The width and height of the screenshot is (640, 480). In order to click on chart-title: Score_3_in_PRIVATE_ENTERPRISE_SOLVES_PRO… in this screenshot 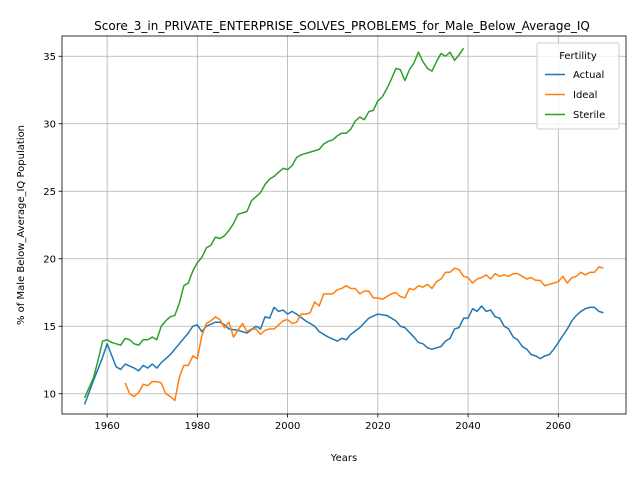, I will do `click(342, 26)`.